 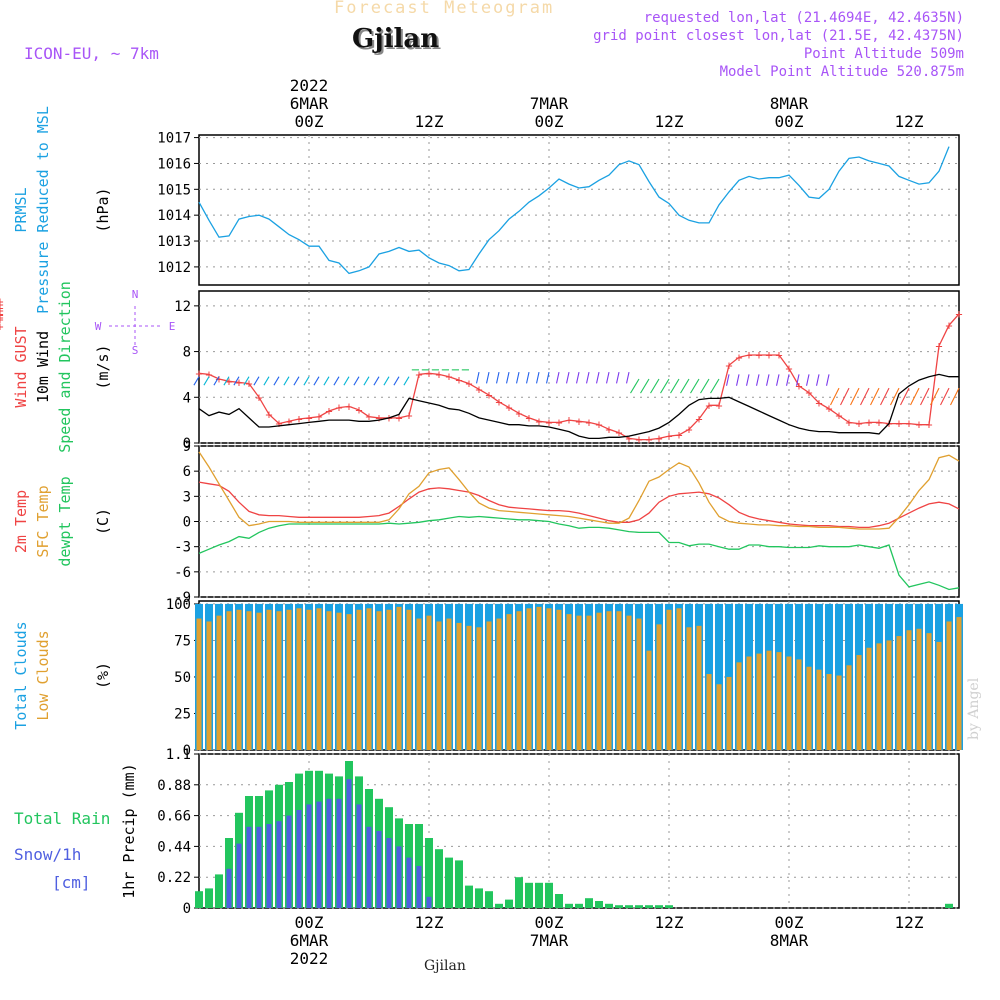 I want to click on time-axis-label-top: 00Z, so click(x=789, y=121).